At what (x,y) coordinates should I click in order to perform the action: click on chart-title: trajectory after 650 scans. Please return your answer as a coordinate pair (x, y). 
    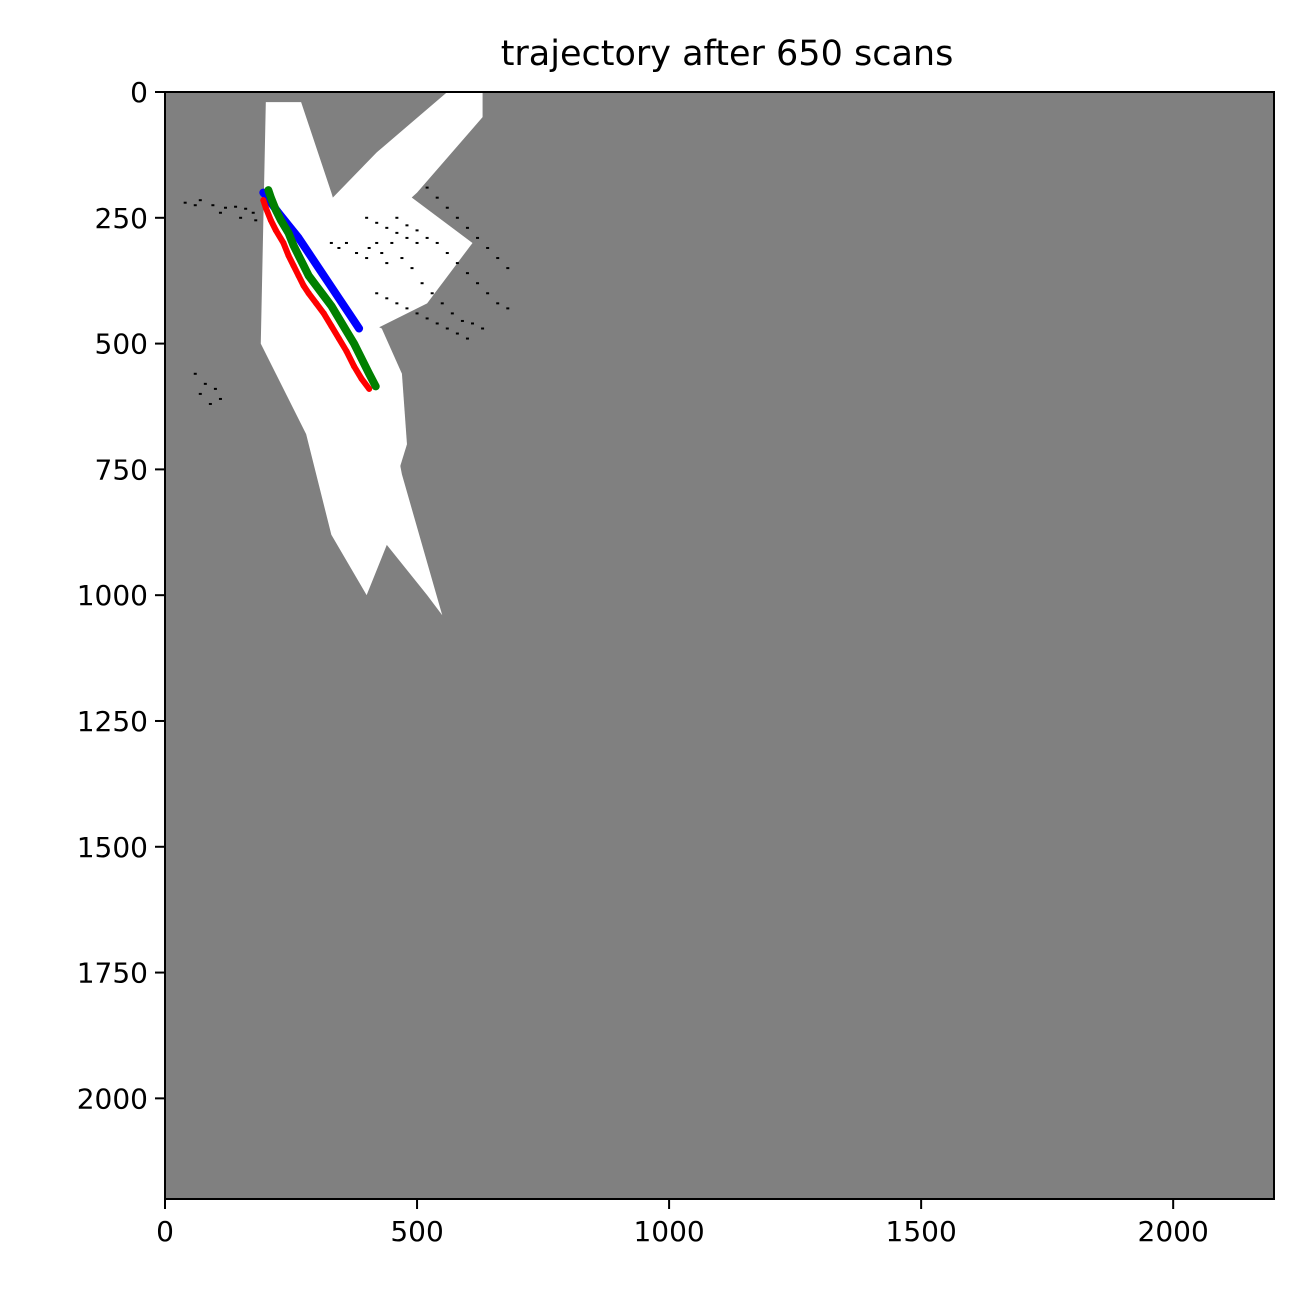
    Looking at the image, I should click on (727, 54).